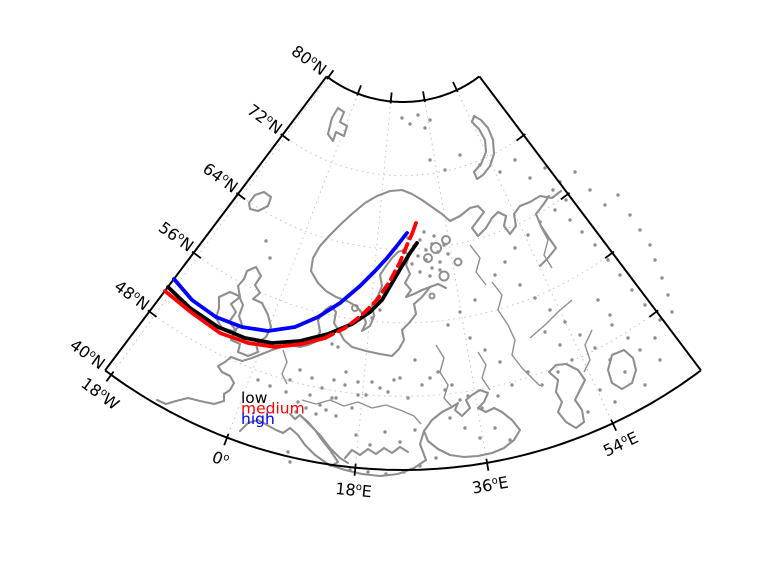 This screenshot has height=583, width=778. Describe the element at coordinates (290, 282) in the screenshot. I see `track-high` at that location.